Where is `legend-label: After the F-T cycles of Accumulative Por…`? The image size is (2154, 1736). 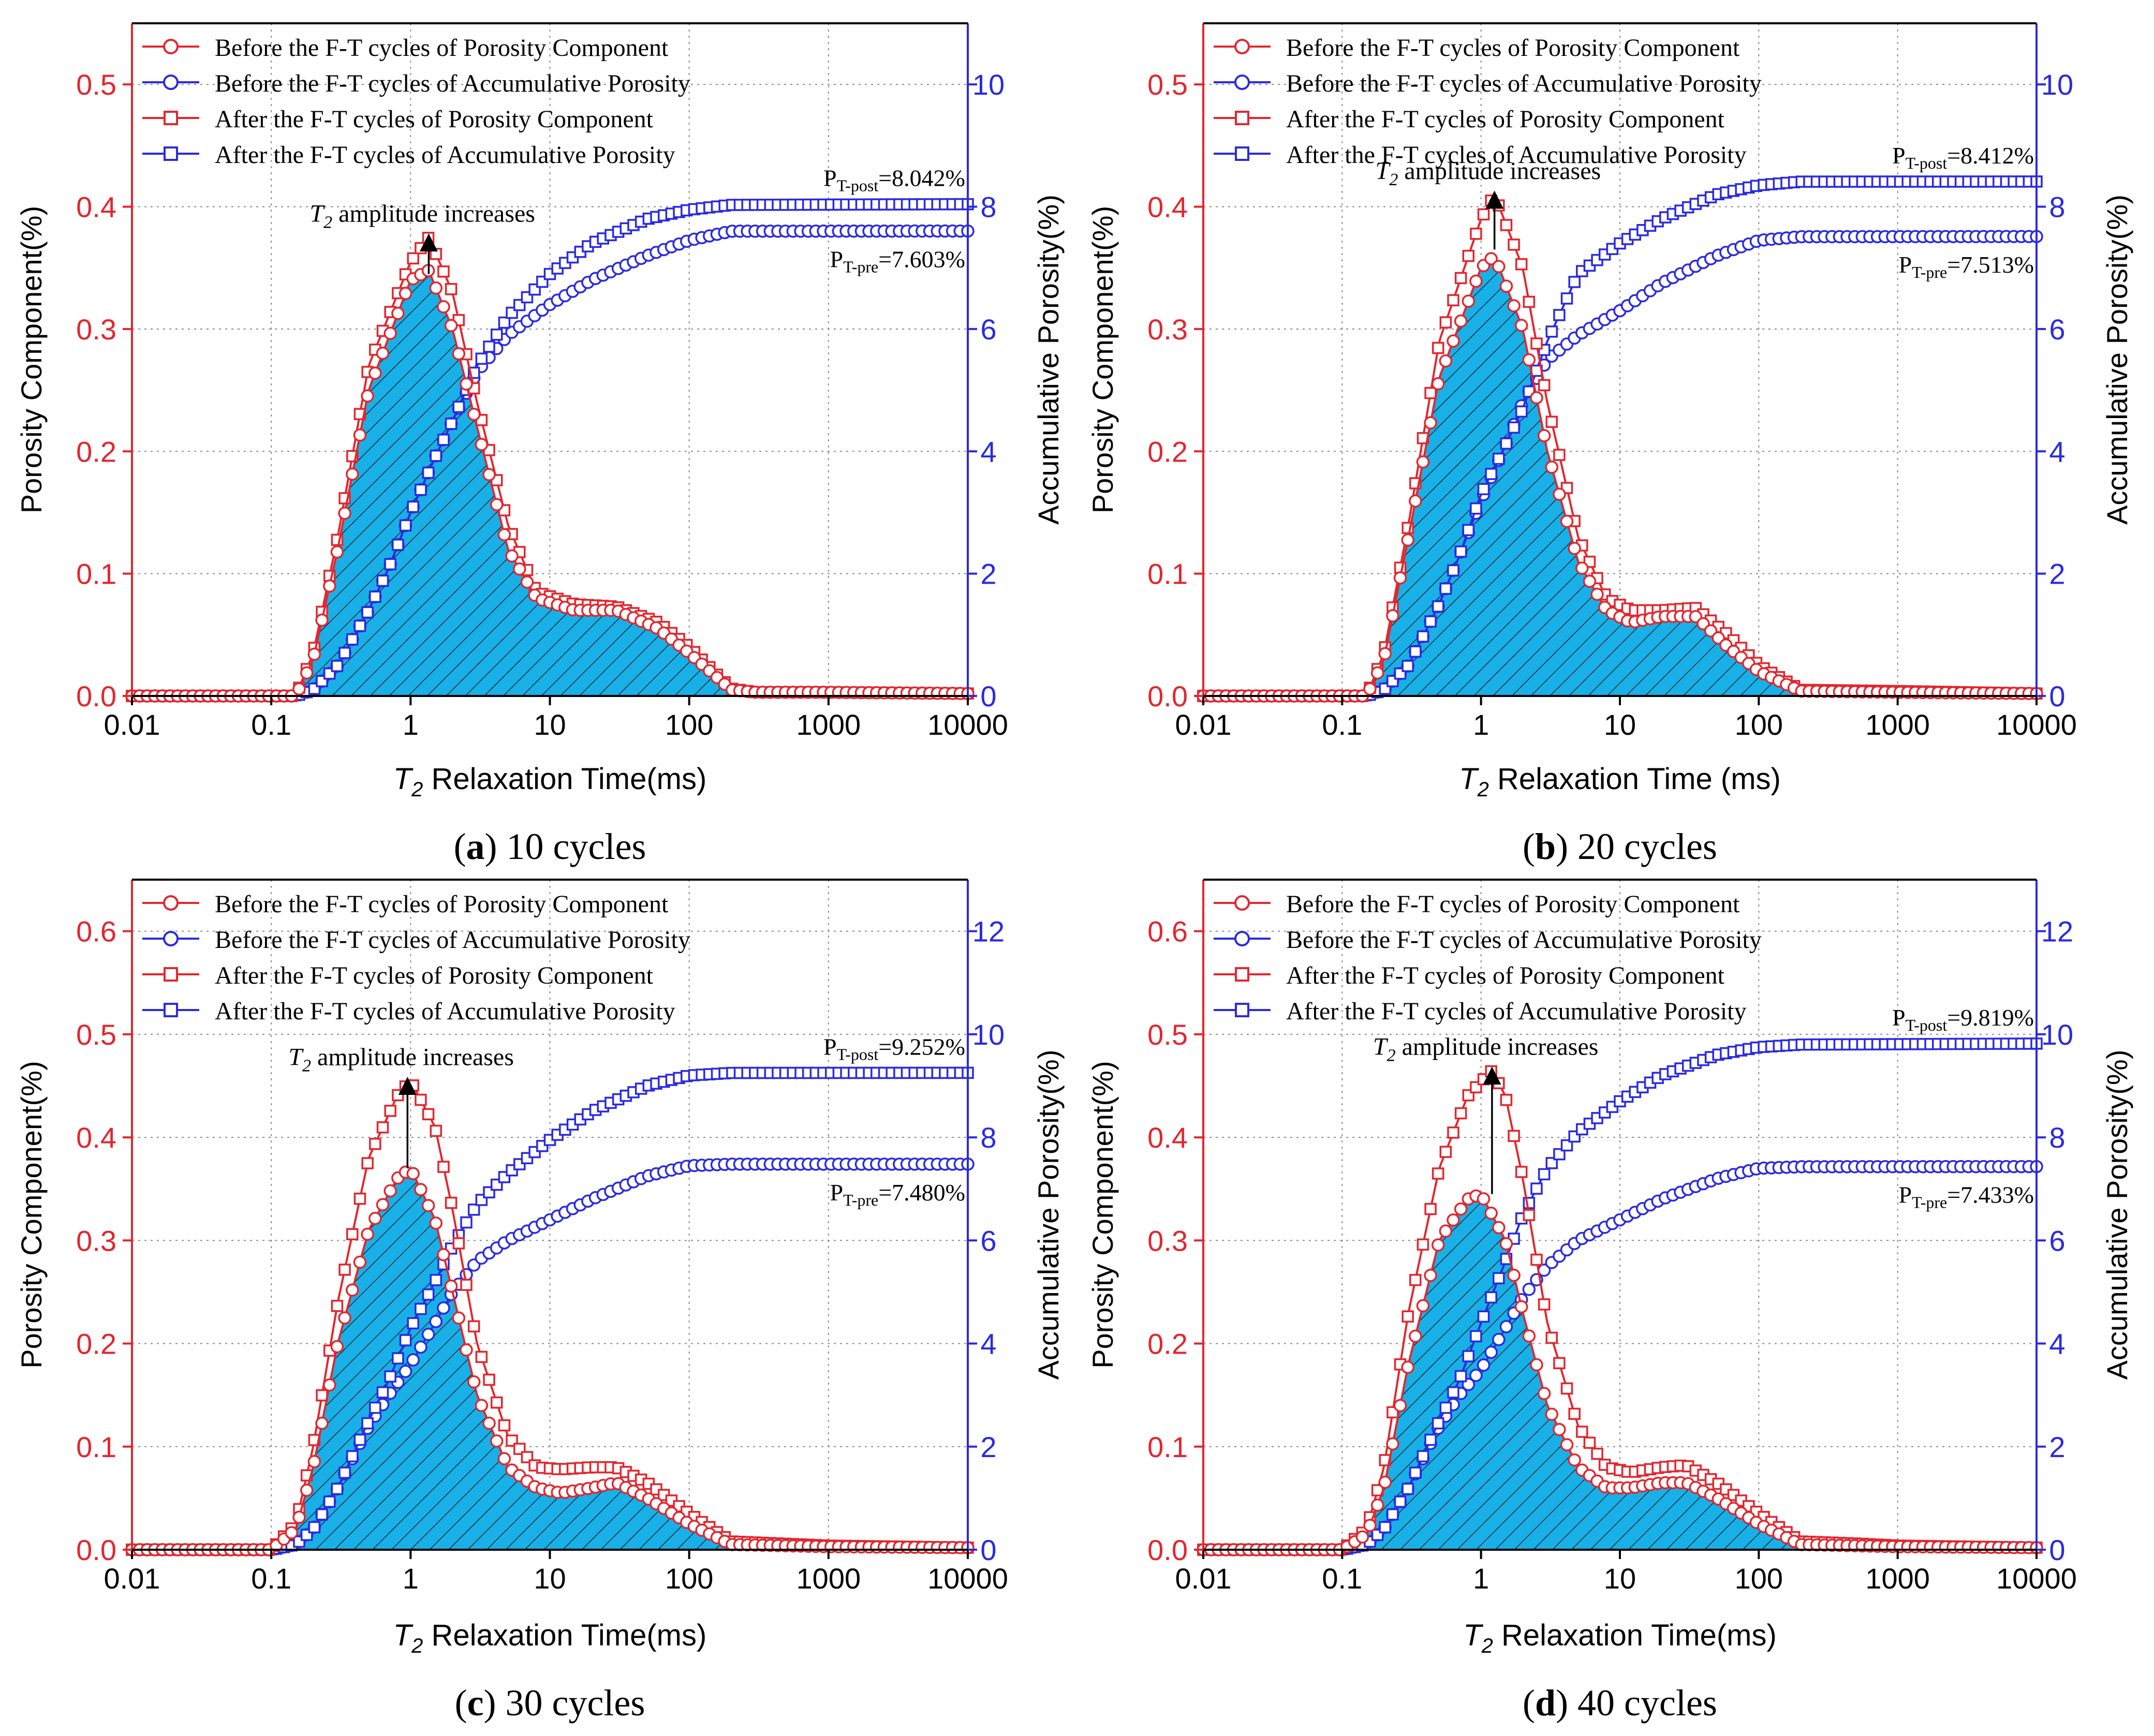 legend-label: After the F-T cycles of Accumulative Por… is located at coordinates (1516, 1011).